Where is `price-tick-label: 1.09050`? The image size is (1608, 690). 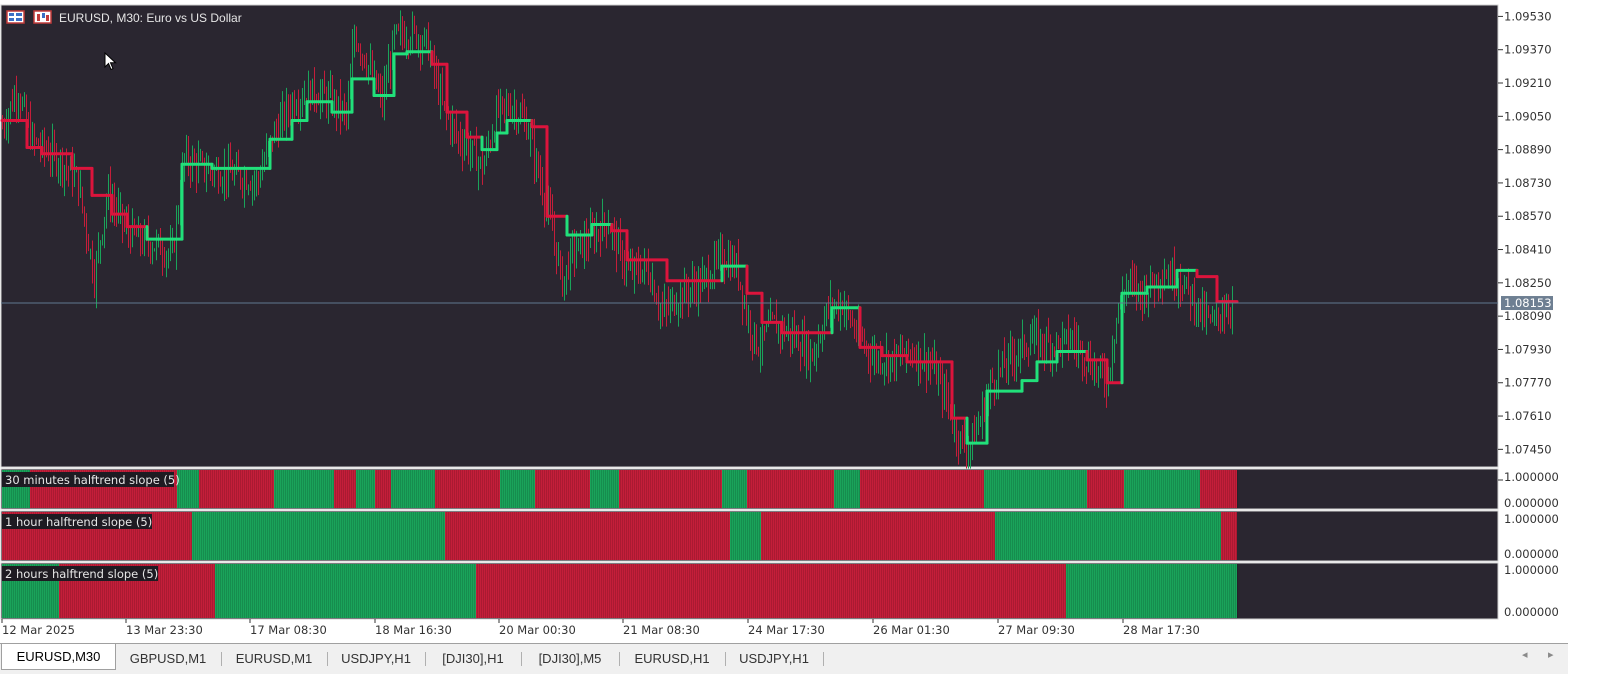 price-tick-label: 1.09050 is located at coordinates (1528, 116).